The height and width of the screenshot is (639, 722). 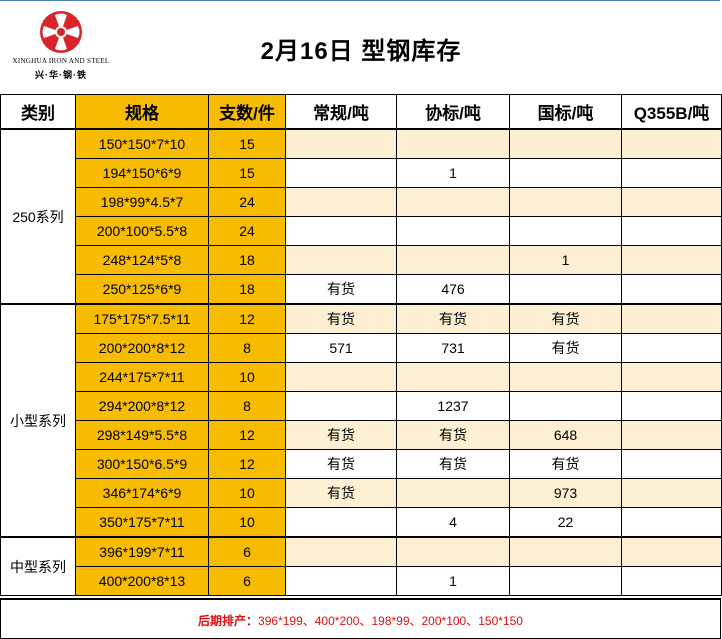 What do you see at coordinates (453, 173) in the screenshot?
I see `association-stock-cell: 1` at bounding box center [453, 173].